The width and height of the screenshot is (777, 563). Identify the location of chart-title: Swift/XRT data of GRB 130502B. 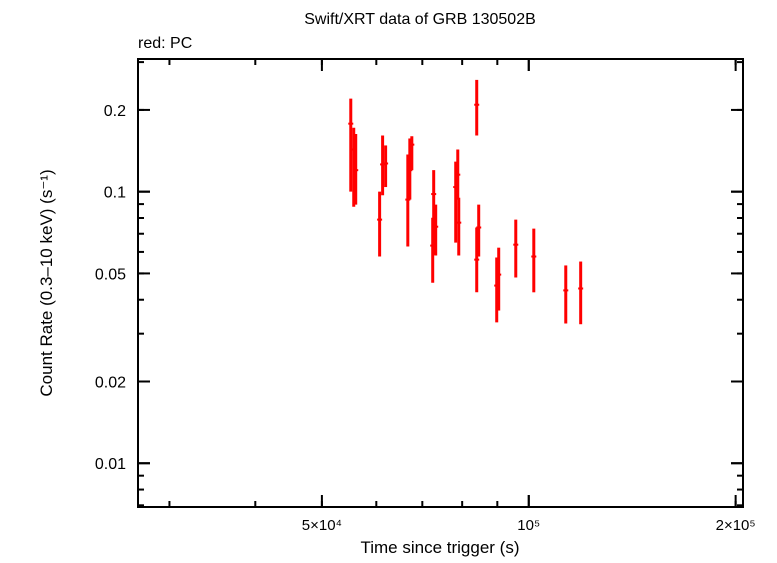
(420, 19).